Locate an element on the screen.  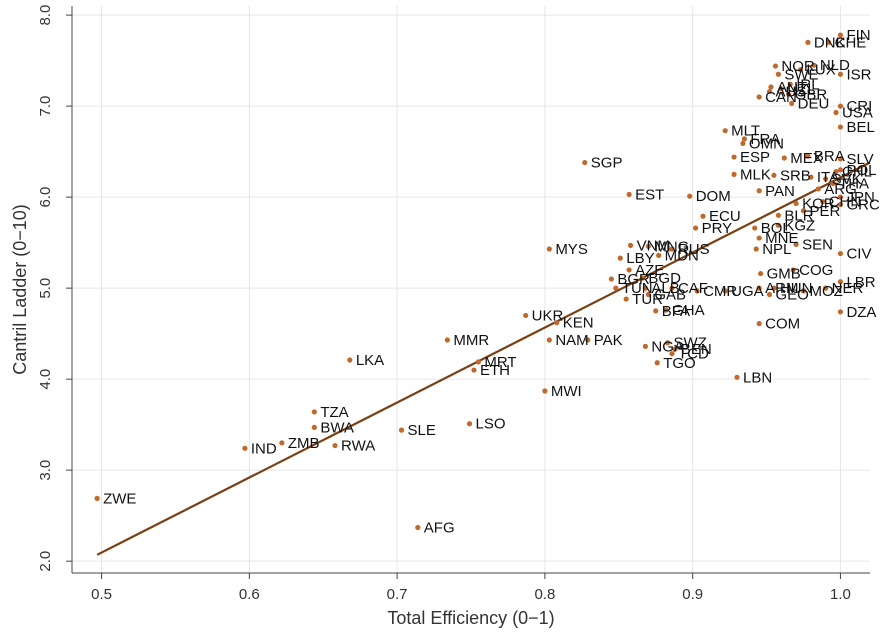
point-label: SRB is located at coordinates (795, 175).